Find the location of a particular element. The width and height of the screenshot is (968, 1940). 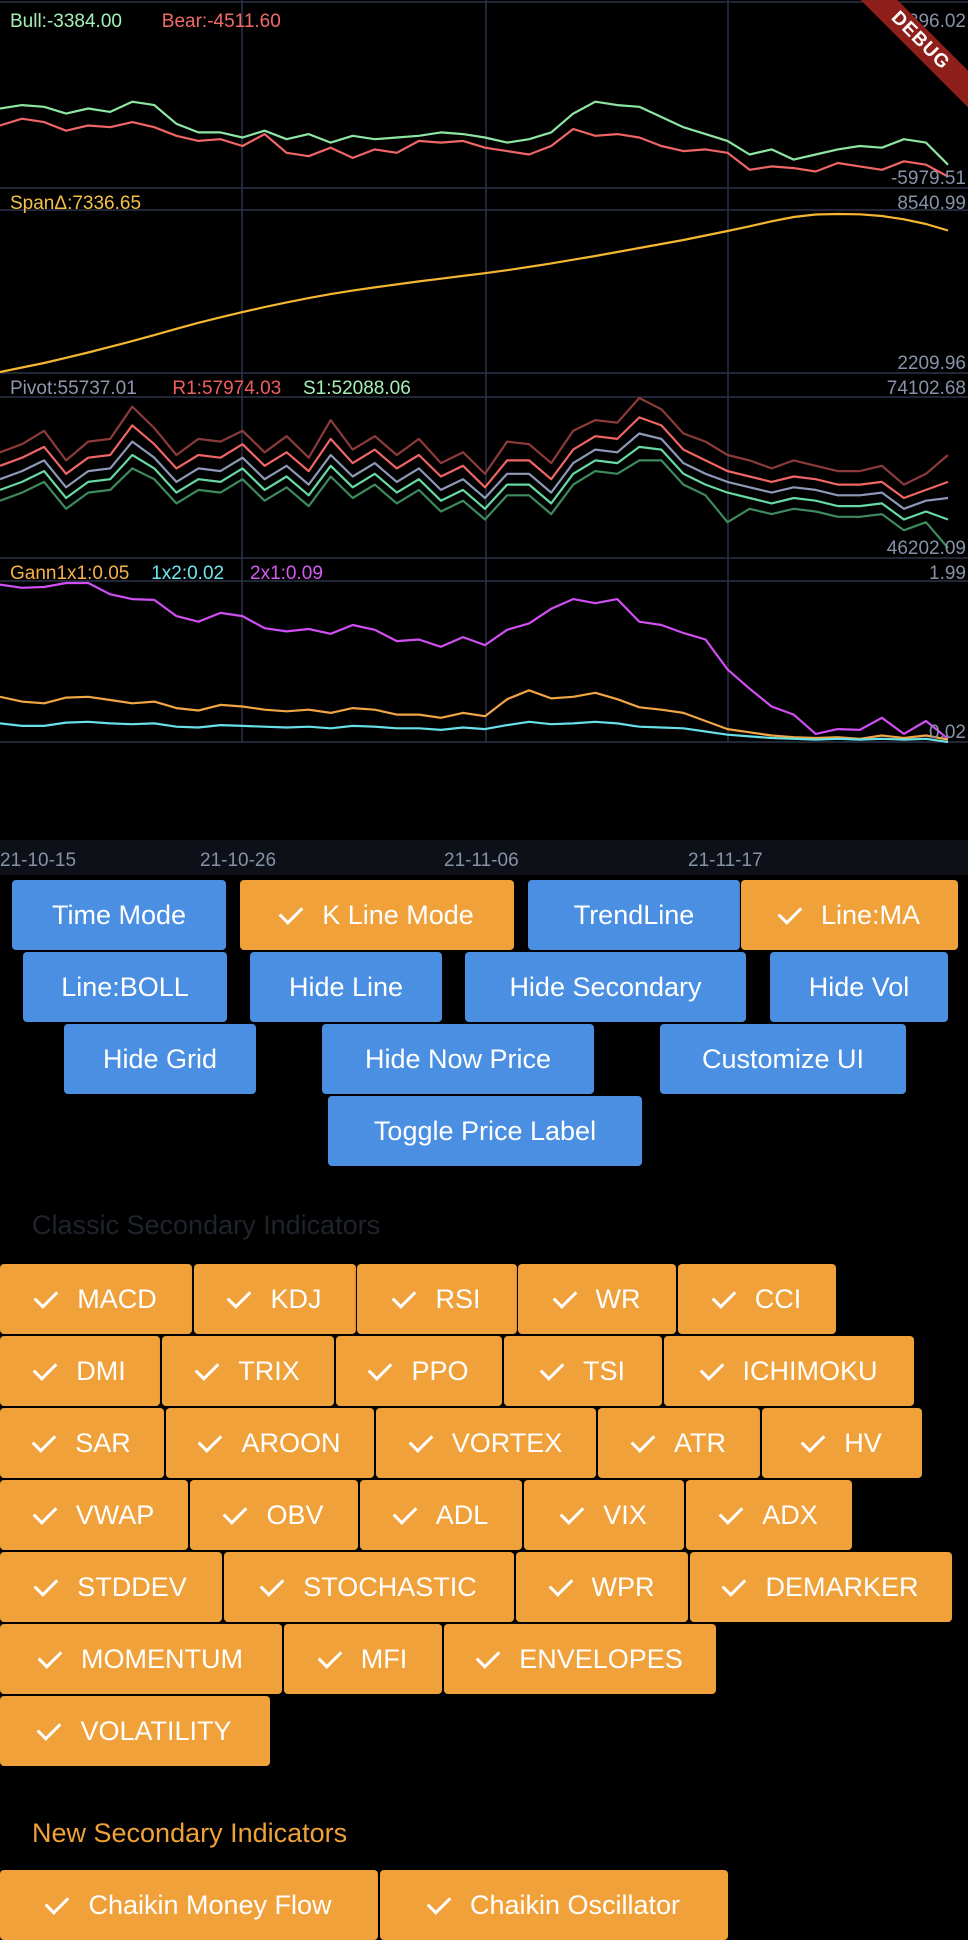

button-label: Toggle Price Label is located at coordinates (485, 1130).